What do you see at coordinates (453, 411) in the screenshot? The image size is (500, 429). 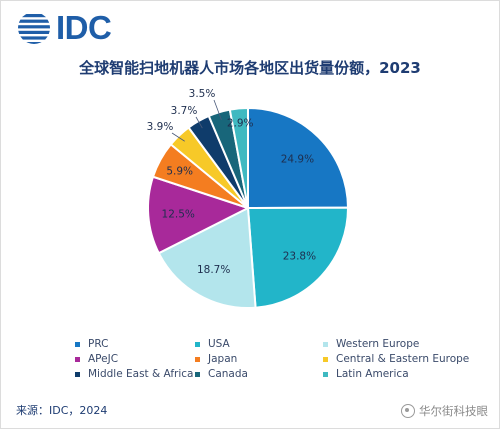 I see `watermark-text: 华尔街科技眼` at bounding box center [453, 411].